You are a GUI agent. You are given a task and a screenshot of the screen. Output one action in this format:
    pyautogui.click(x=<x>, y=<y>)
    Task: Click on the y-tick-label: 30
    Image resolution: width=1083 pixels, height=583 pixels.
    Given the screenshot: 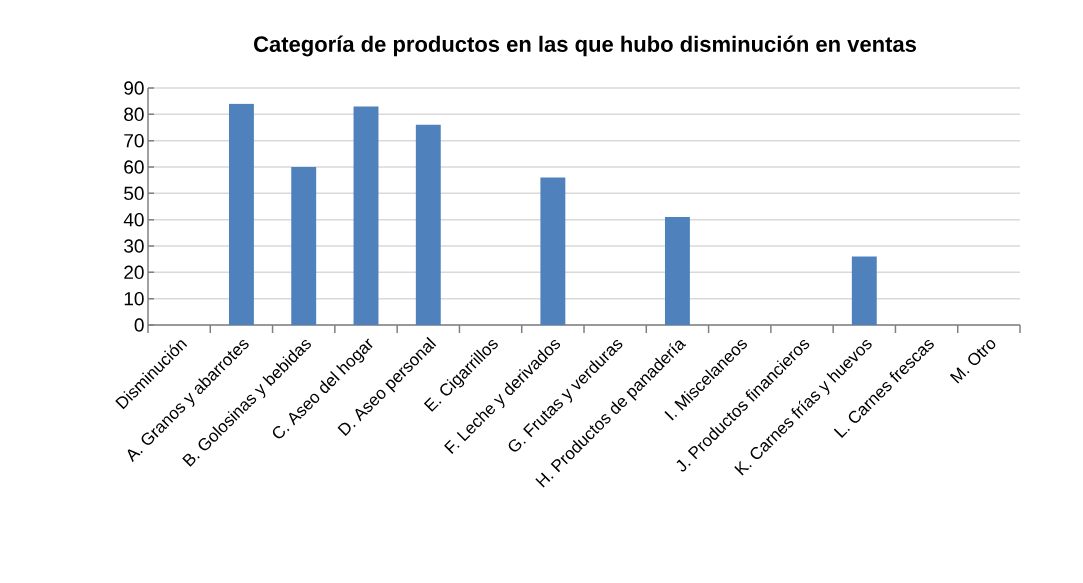 What is the action you would take?
    pyautogui.click(x=134, y=246)
    